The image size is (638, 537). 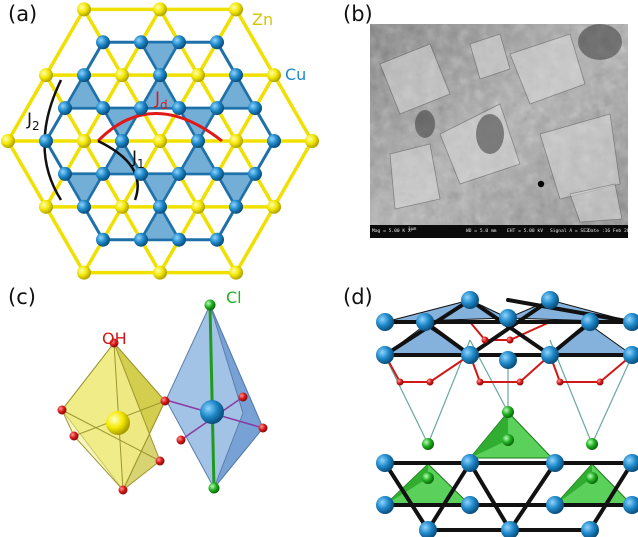 What do you see at coordinates (234, 297) in the screenshot?
I see `cl-label: Cl` at bounding box center [234, 297].